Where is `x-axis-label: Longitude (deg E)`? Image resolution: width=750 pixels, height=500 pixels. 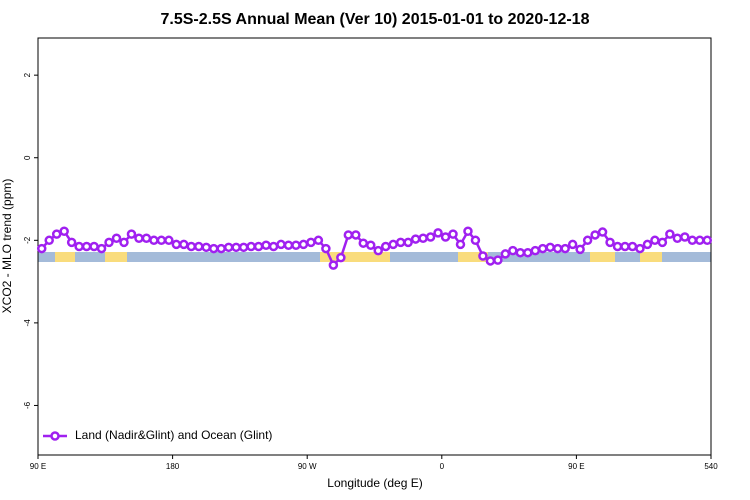
x-axis-label: Longitude (deg E) is located at coordinates (374, 483).